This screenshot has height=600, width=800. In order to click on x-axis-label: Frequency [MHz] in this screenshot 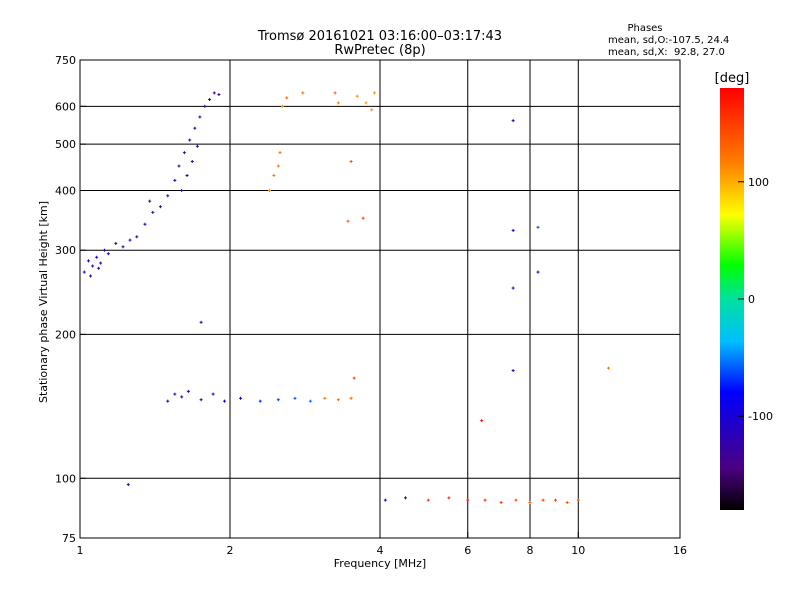, I will do `click(380, 563)`.